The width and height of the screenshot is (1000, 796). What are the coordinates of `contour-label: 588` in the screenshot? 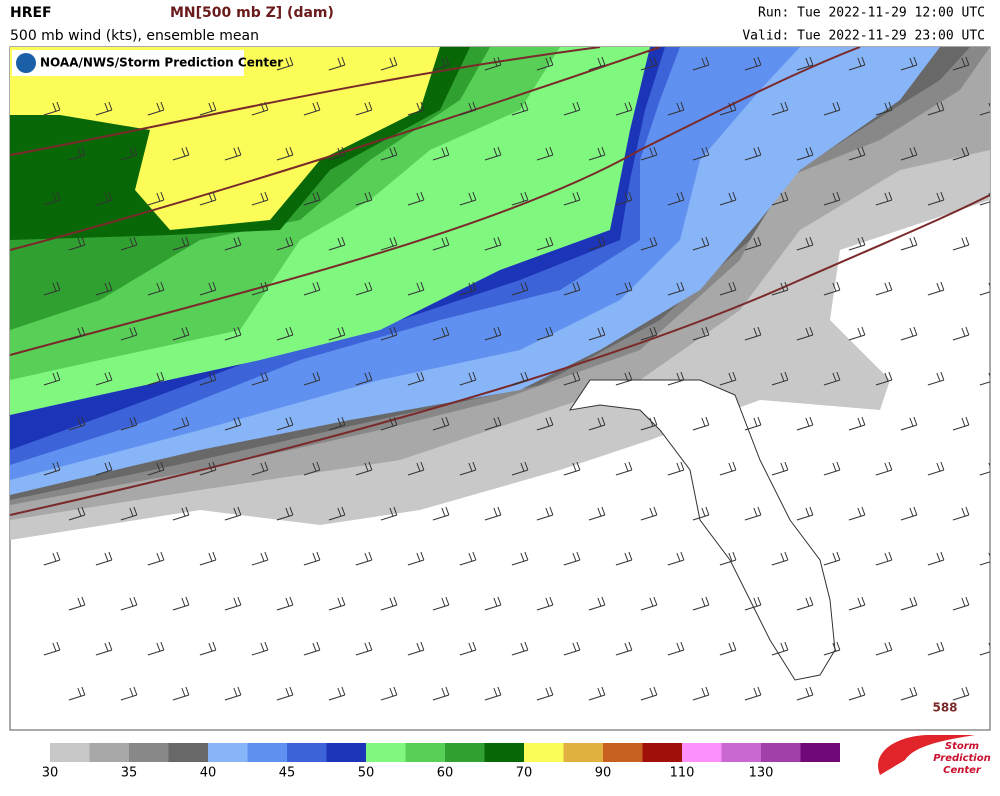 It's located at (944, 708).